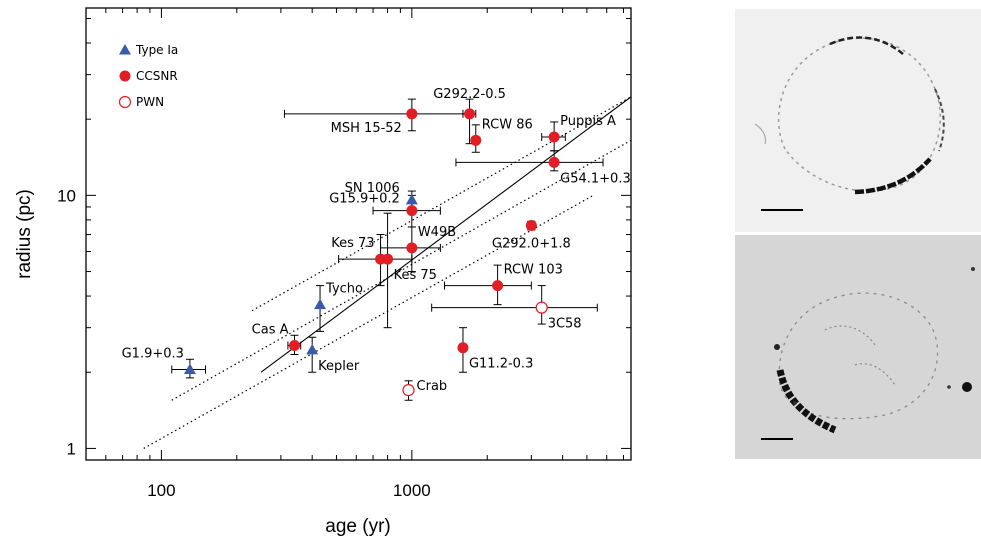 The width and height of the screenshot is (981, 545). I want to click on label-g15-9-0-2: G15.9+0.2, so click(364, 199).